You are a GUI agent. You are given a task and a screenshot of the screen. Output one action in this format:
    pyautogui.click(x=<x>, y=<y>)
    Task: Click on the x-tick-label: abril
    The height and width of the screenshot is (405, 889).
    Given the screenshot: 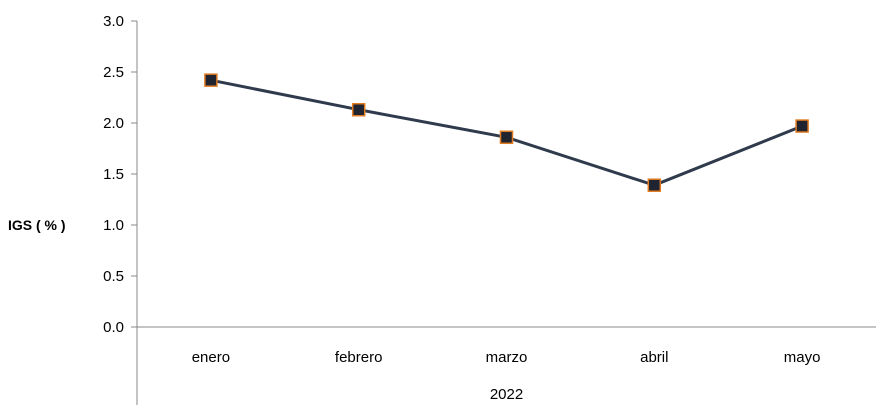 What is the action you would take?
    pyautogui.click(x=654, y=357)
    